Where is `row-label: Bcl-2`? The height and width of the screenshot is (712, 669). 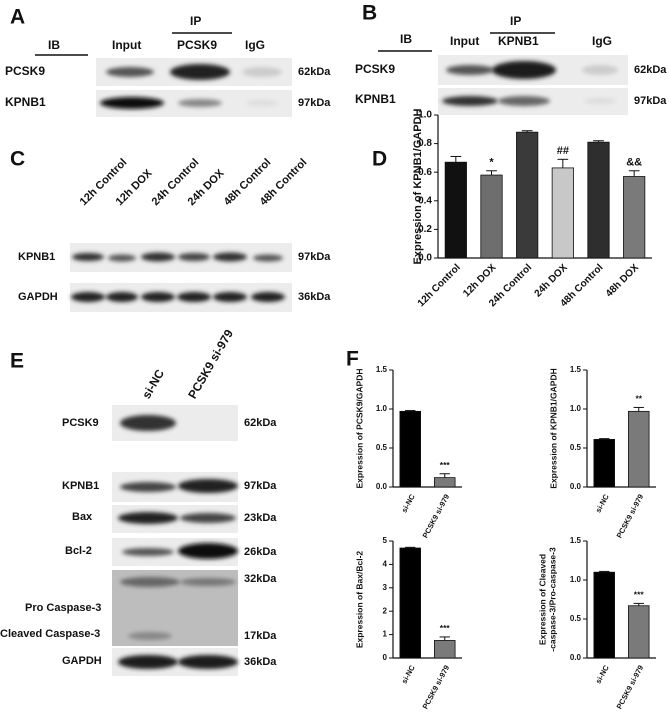
row-label: Bcl-2 is located at coordinates (78, 551).